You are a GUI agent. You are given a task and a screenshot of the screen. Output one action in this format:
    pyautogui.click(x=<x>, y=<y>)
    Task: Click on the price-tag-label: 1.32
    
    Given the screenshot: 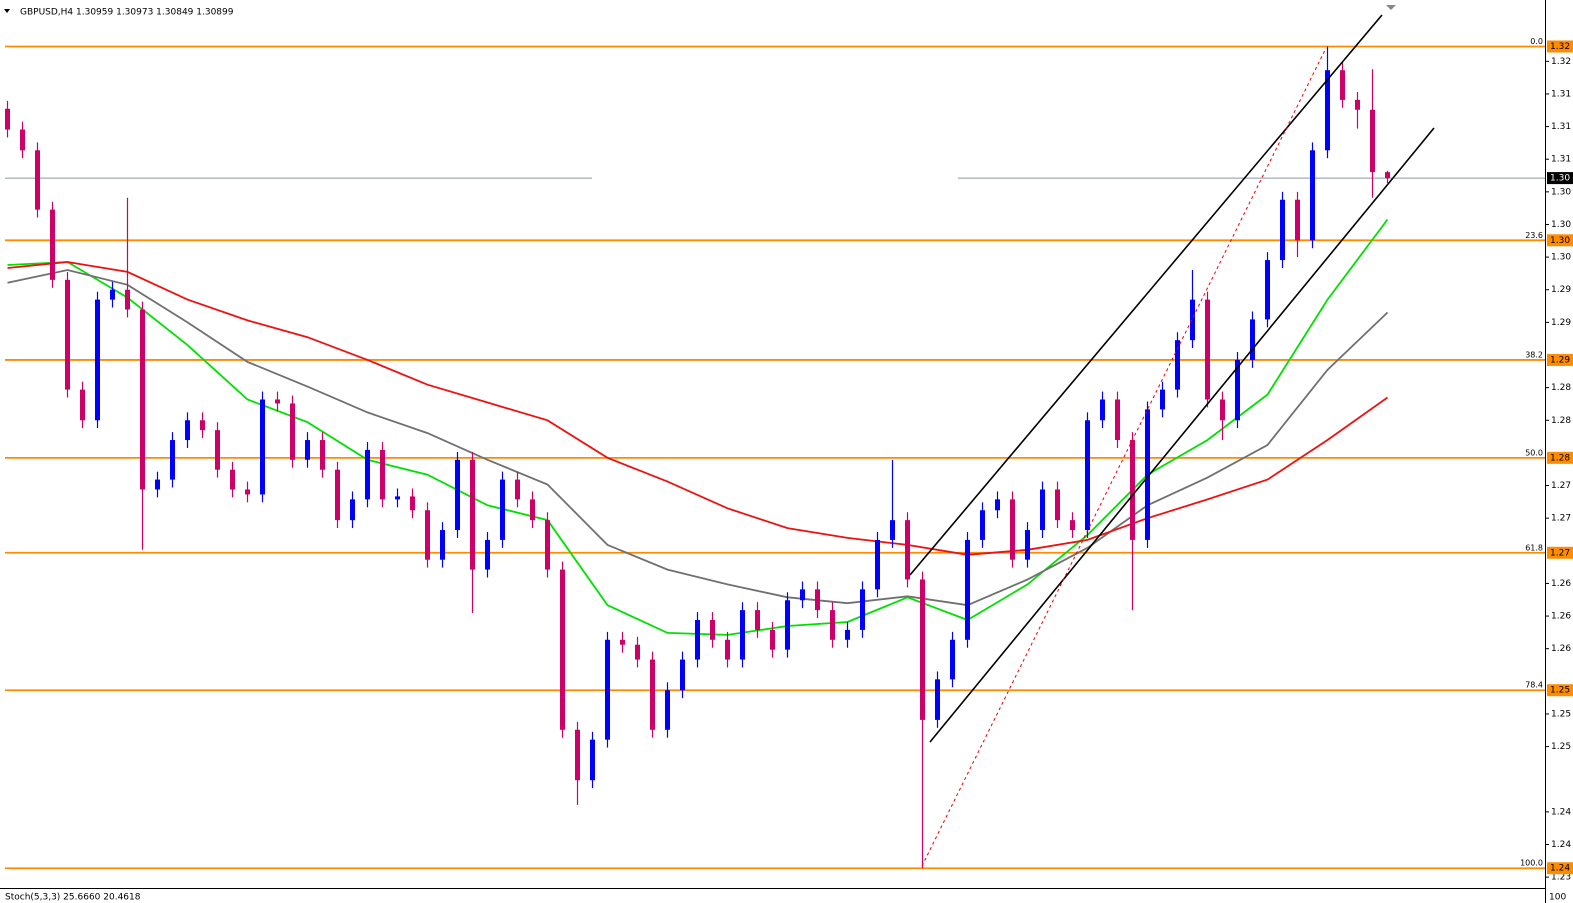 What is the action you would take?
    pyautogui.click(x=1560, y=47)
    